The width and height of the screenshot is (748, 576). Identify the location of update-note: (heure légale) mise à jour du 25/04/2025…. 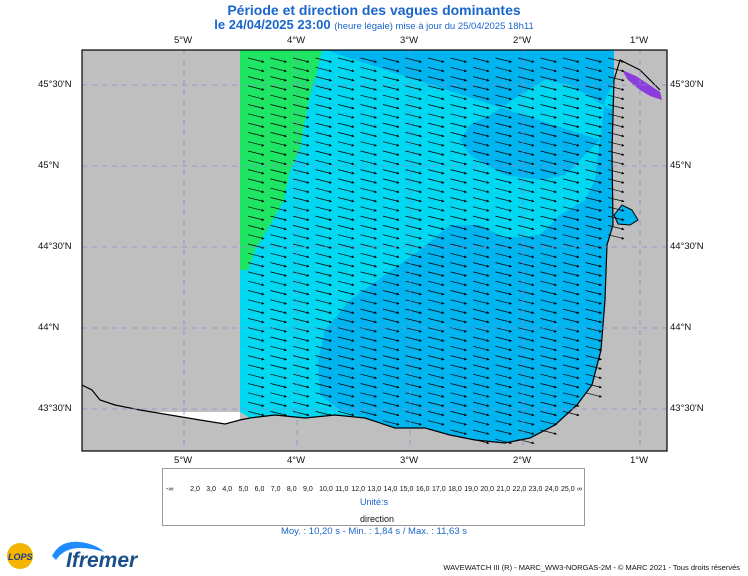
(434, 26).